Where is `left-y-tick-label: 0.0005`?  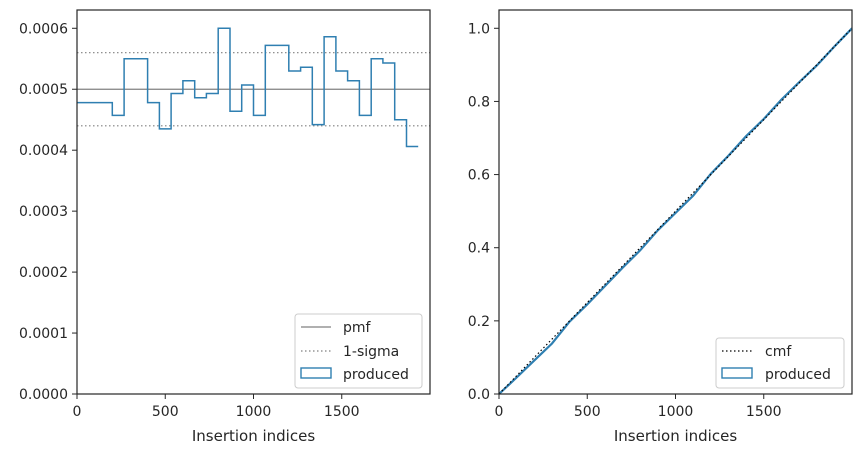
left-y-tick-label: 0.0005 is located at coordinates (43, 90).